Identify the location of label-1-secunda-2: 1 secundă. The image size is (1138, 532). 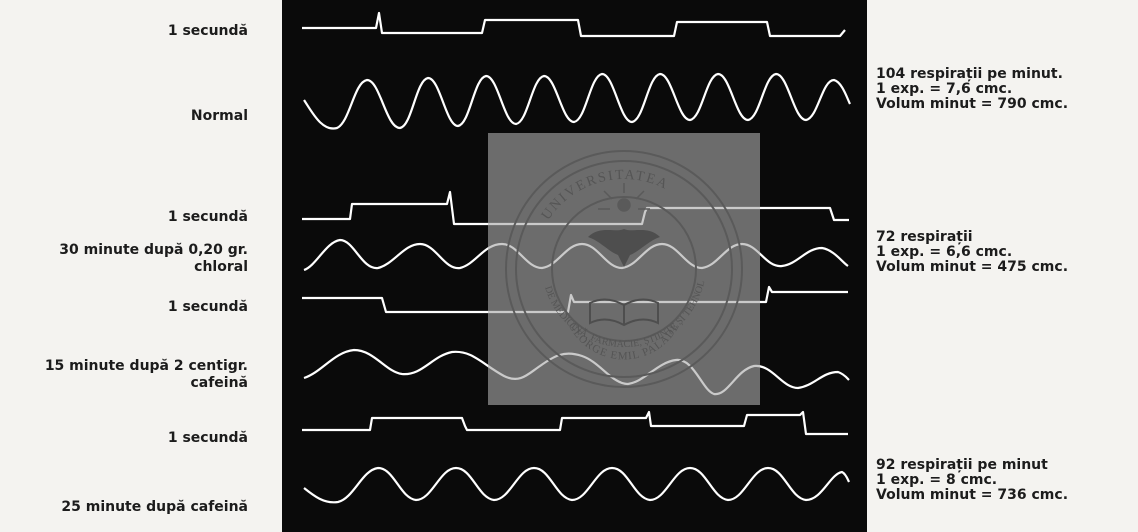
(207, 217).